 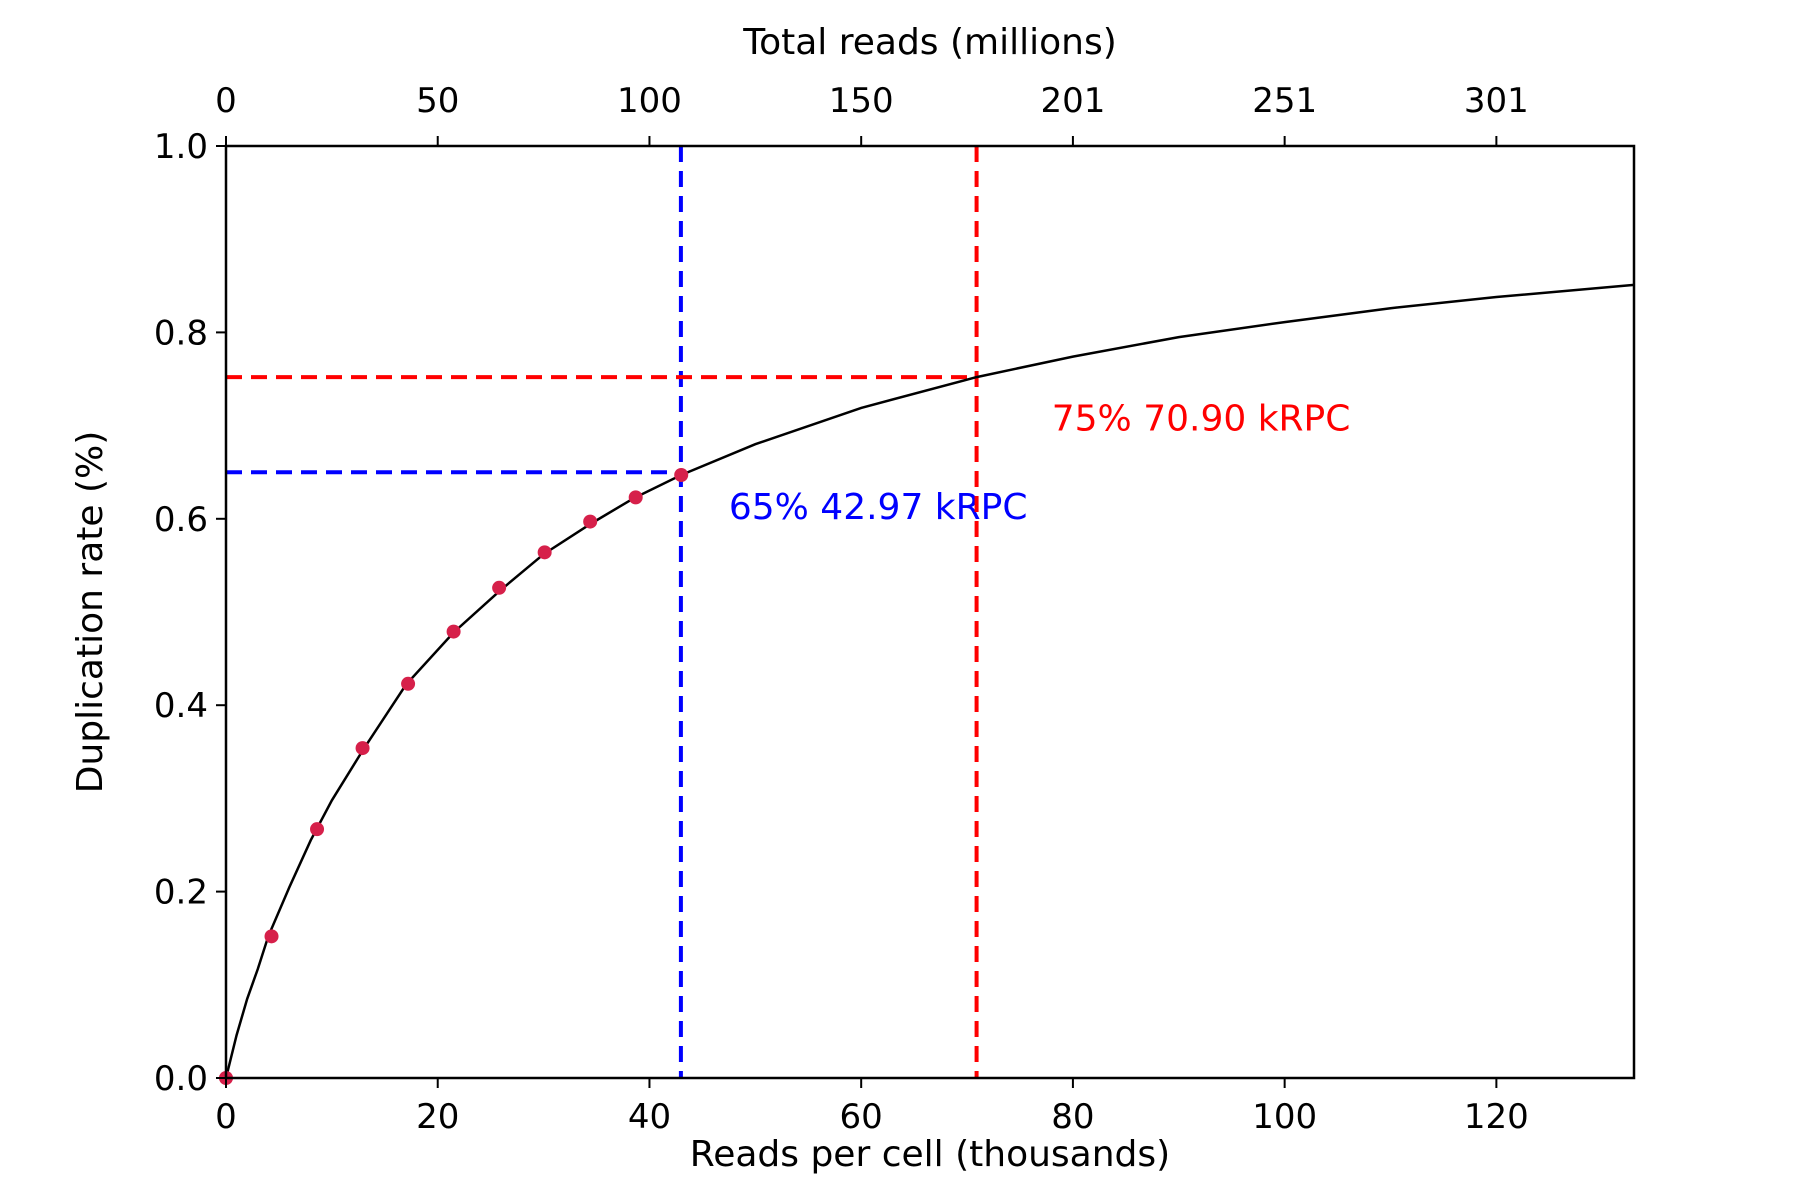 What do you see at coordinates (181, 147) in the screenshot?
I see `y-tick-label: 1.0` at bounding box center [181, 147].